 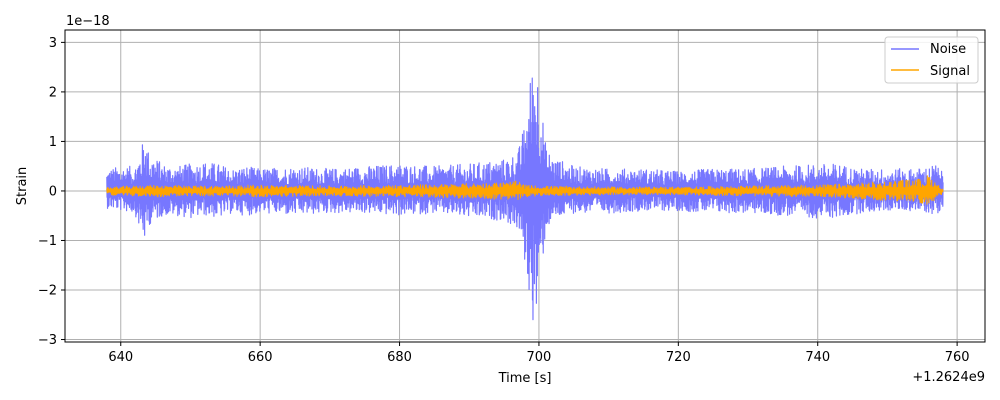 I want to click on x-tick-label: 760, so click(x=957, y=357).